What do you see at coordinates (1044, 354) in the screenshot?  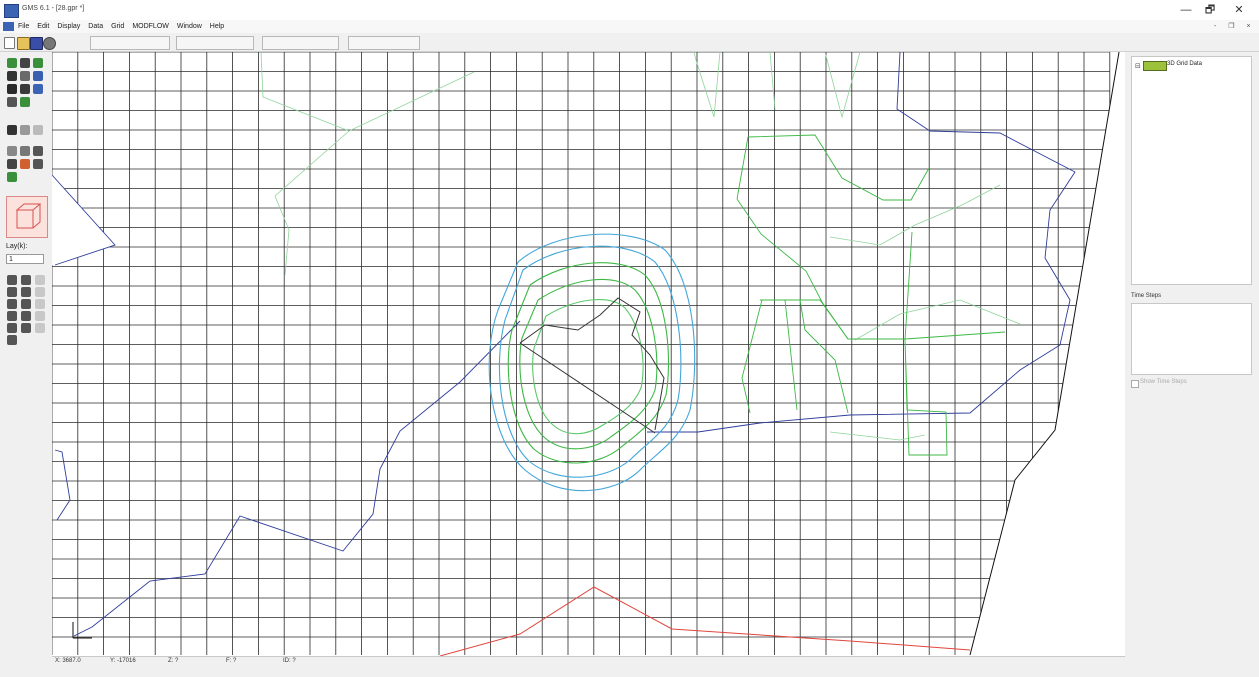 I see `boundary-arc-black` at bounding box center [1044, 354].